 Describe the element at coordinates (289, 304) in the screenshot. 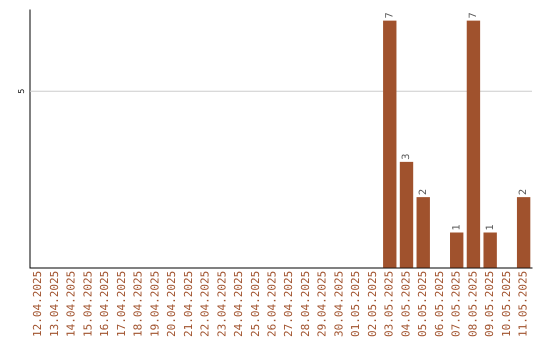

I see `x-tick-label: 27.04.2025` at that location.